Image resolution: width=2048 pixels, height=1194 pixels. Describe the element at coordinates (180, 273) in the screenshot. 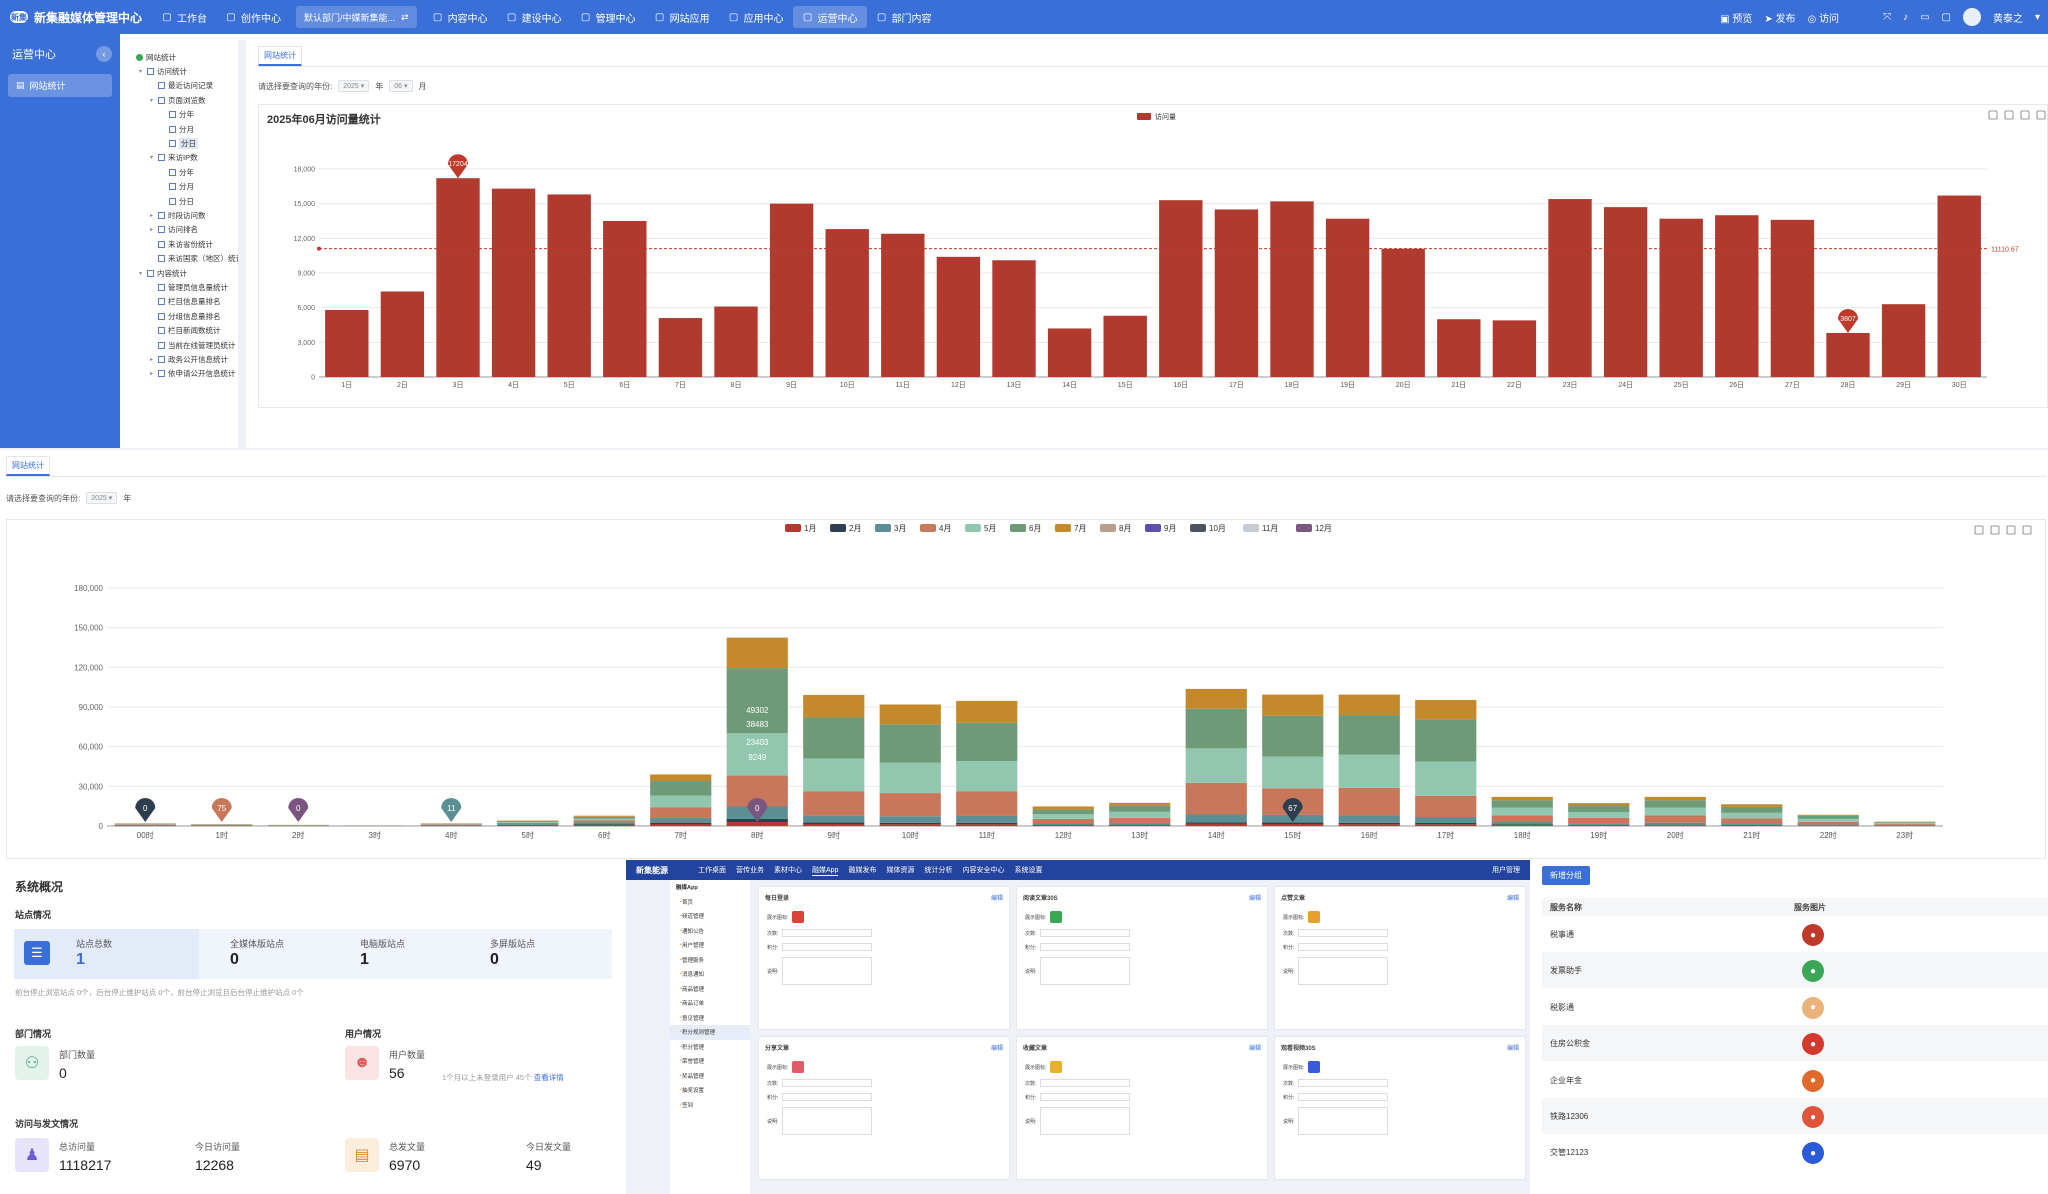

I see `tree-node: ▾ 内容统计` at that location.